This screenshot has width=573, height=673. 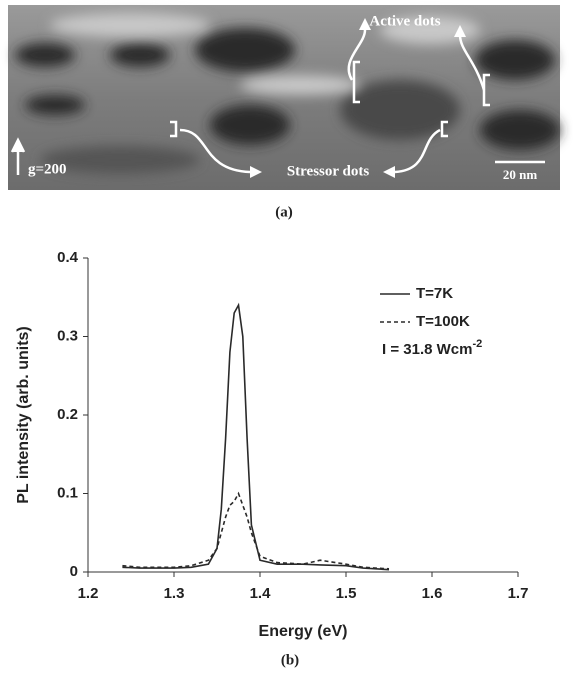 I want to click on x-tick-label: 1.7, so click(x=518, y=593).